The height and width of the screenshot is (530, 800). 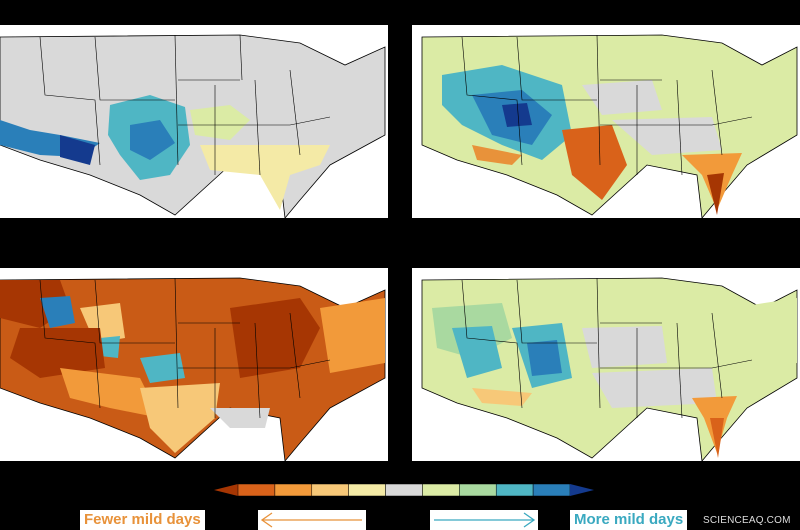 What do you see at coordinates (629, 520) in the screenshot?
I see `more-mild-days-label: More mild days` at bounding box center [629, 520].